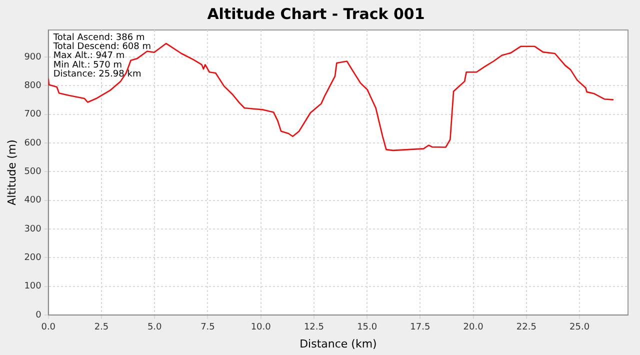  What do you see at coordinates (33, 143) in the screenshot?
I see `y-tick-label: 600` at bounding box center [33, 143].